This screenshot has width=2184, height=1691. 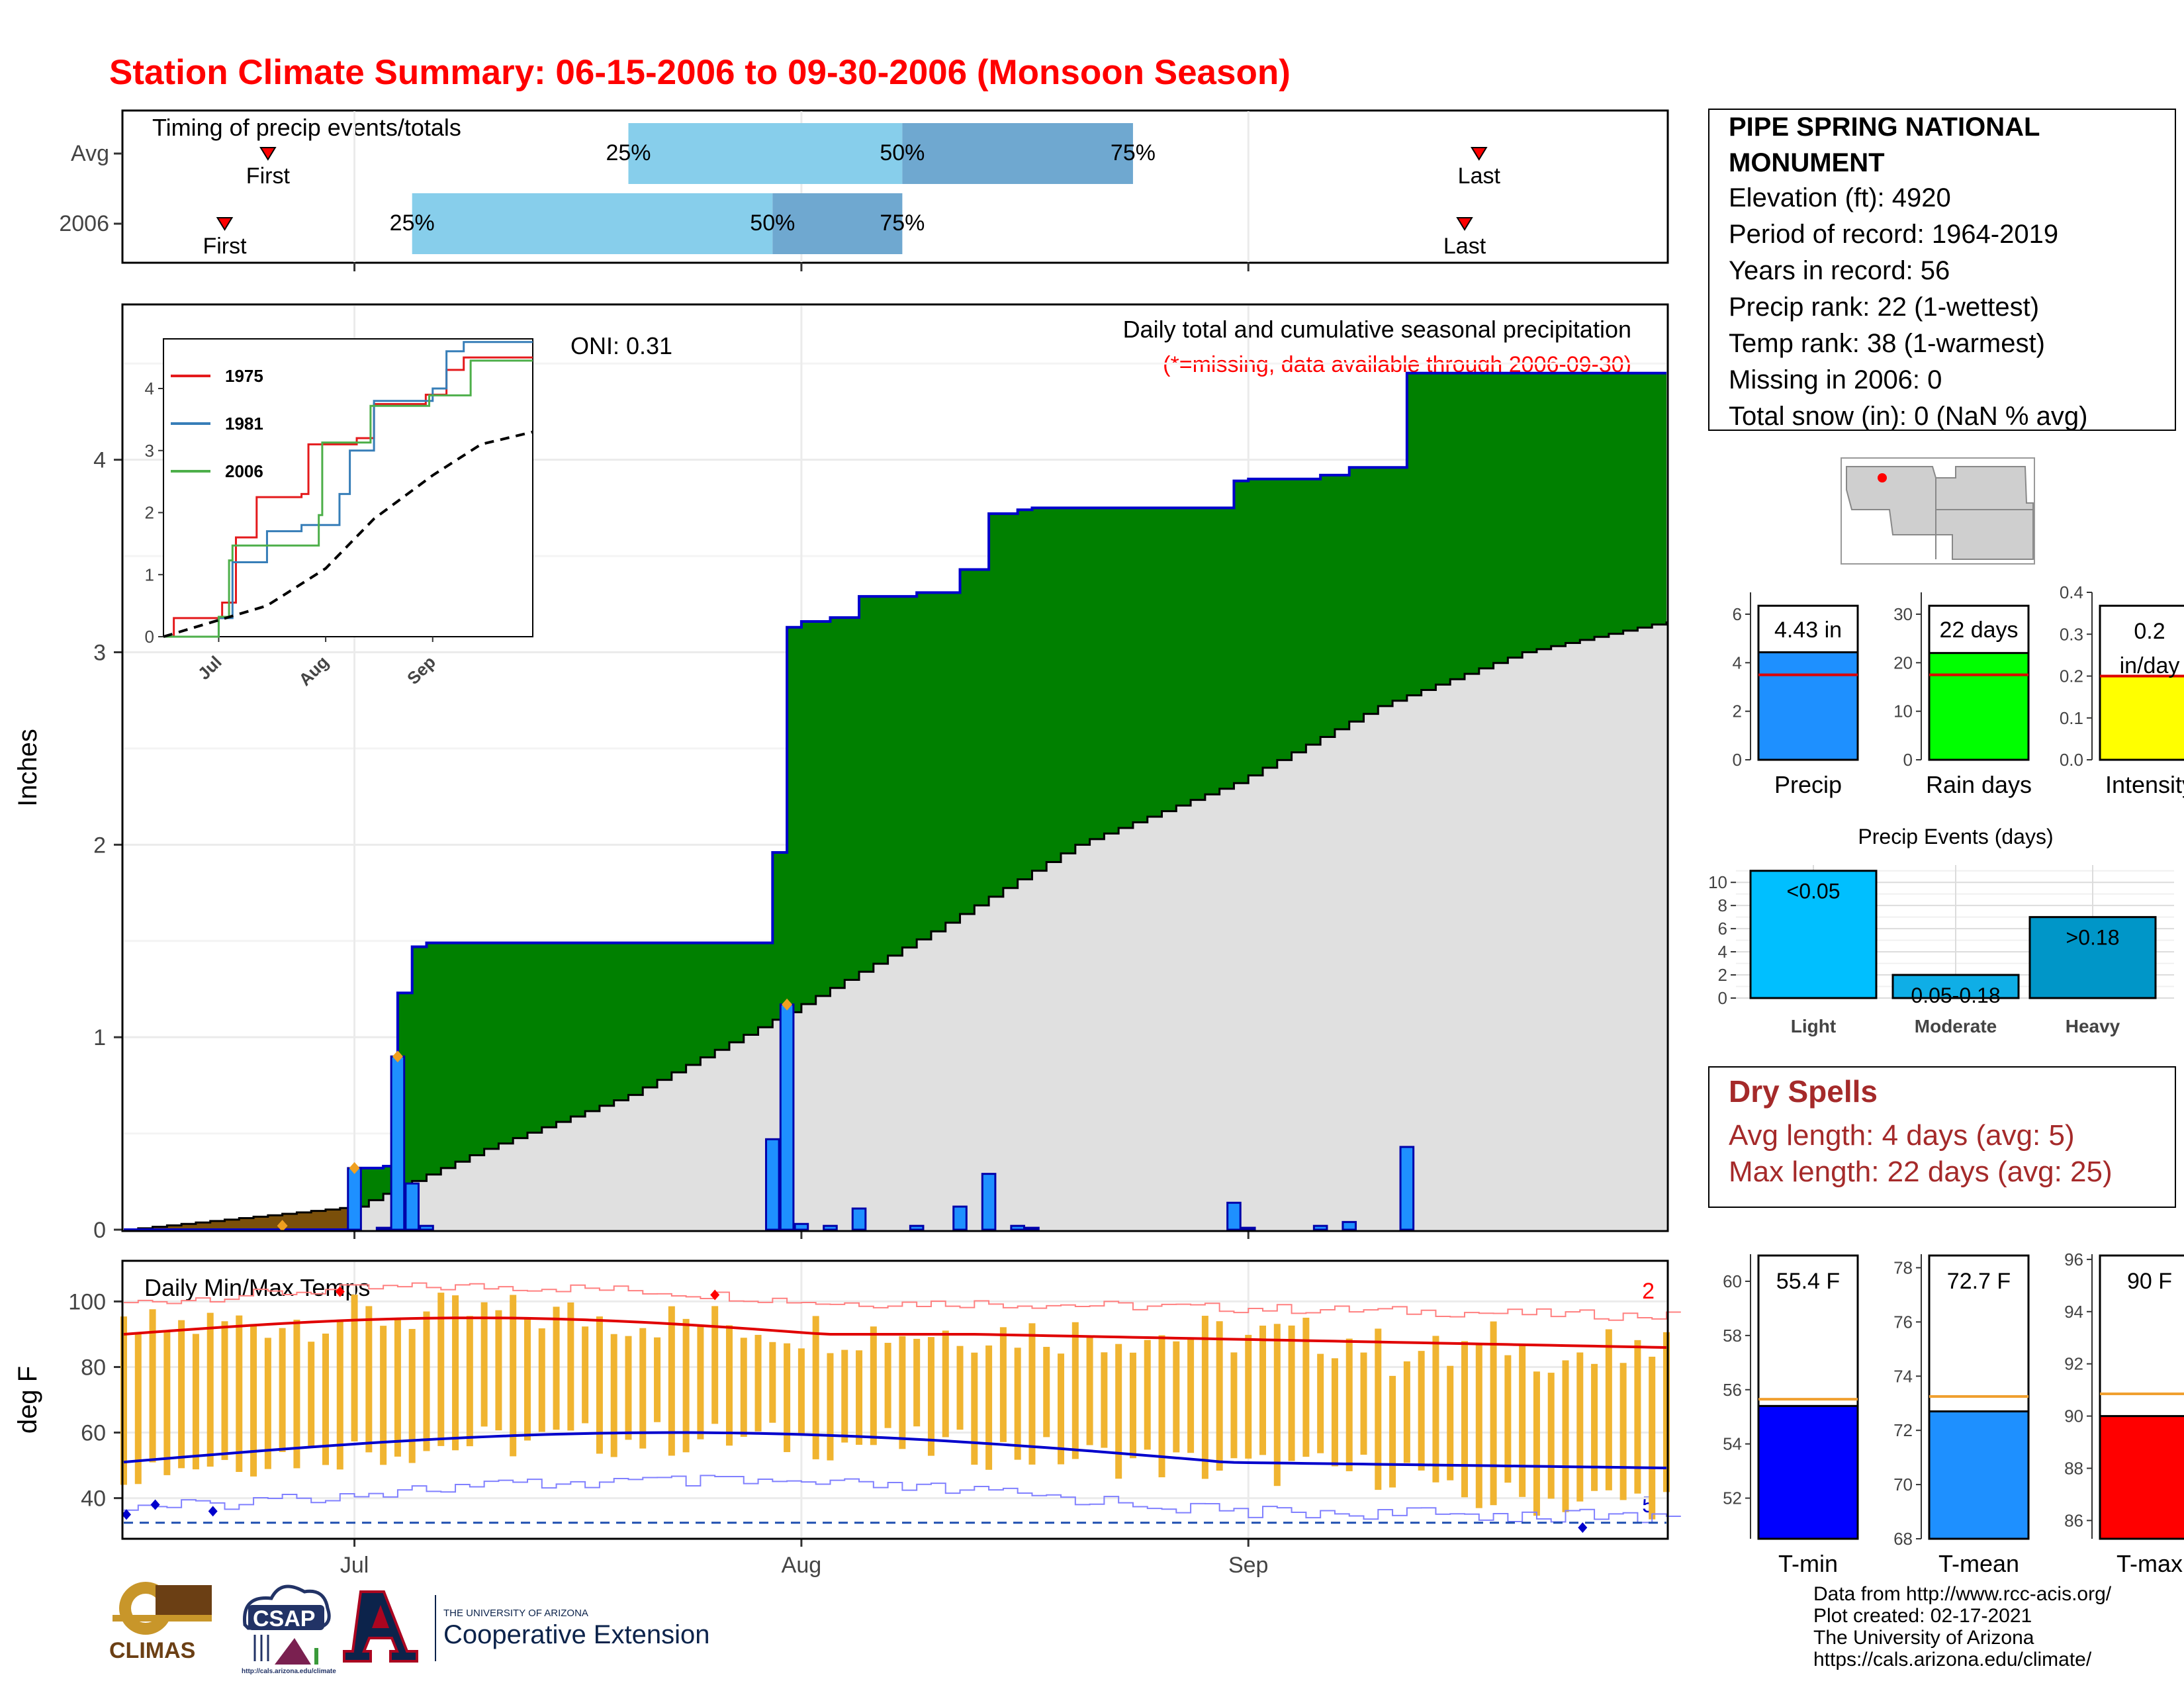 What do you see at coordinates (348, 497) in the screenshot?
I see `inset-series-line` at bounding box center [348, 497].